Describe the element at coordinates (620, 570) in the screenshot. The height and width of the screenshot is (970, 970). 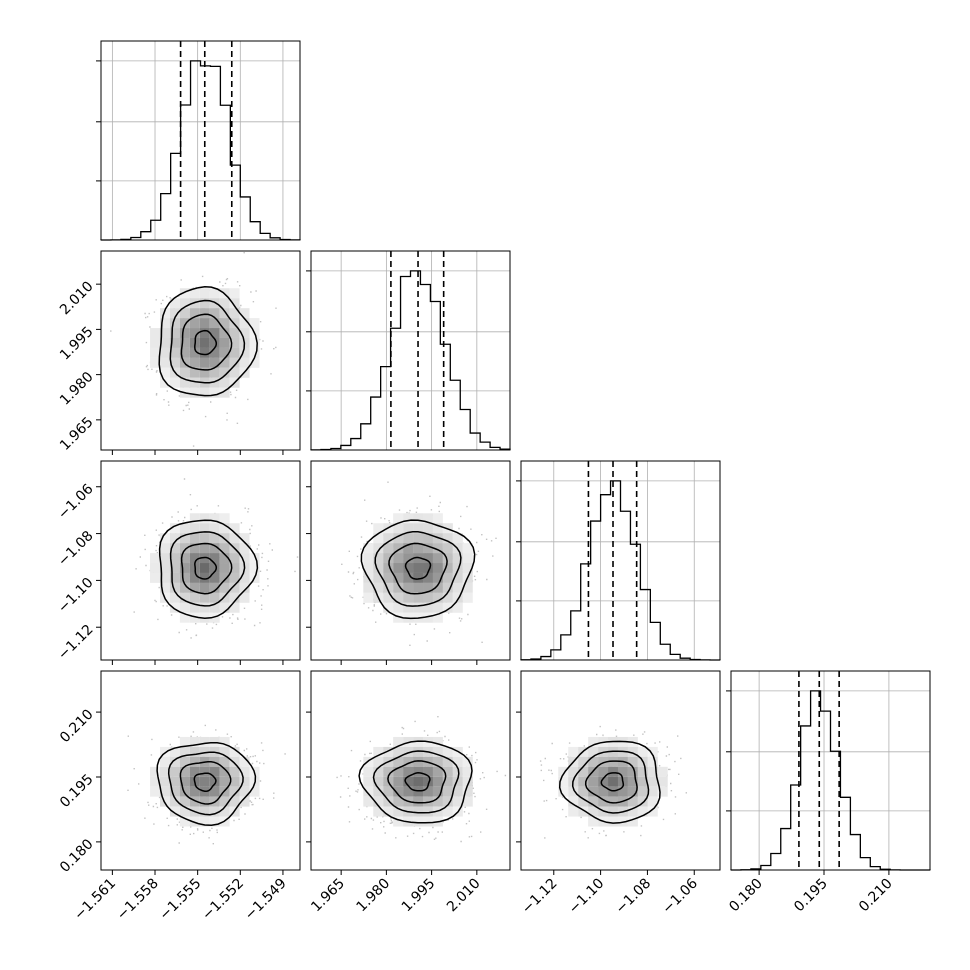
I see `histogram-step` at that location.